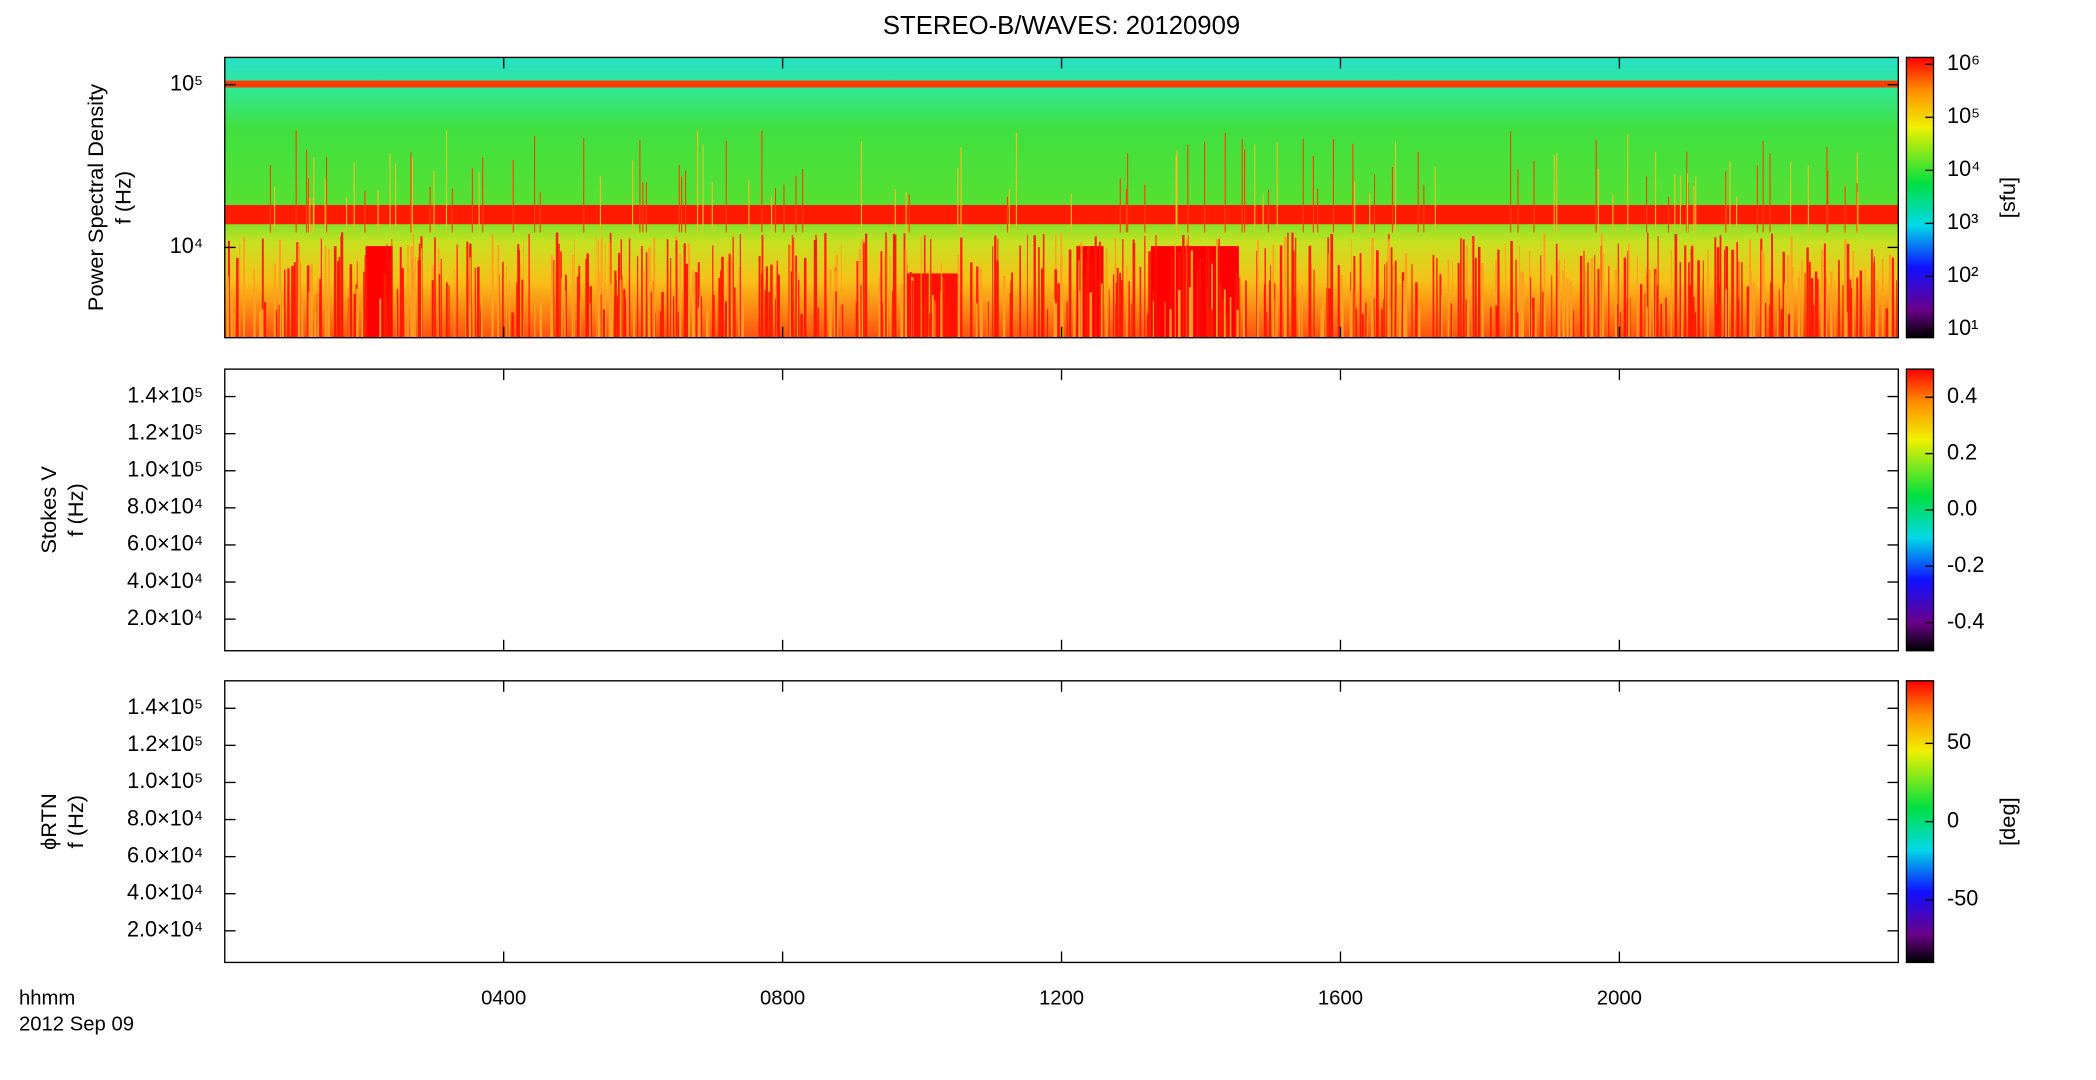 The width and height of the screenshot is (2096, 1080). I want to click on colorbar-tick-label: 0.0, so click(1962, 508).